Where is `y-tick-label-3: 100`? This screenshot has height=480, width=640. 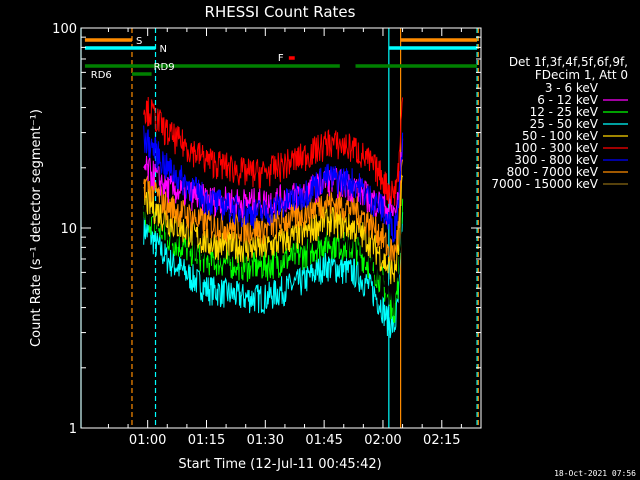 y-tick-label-3: 100 is located at coordinates (64, 29).